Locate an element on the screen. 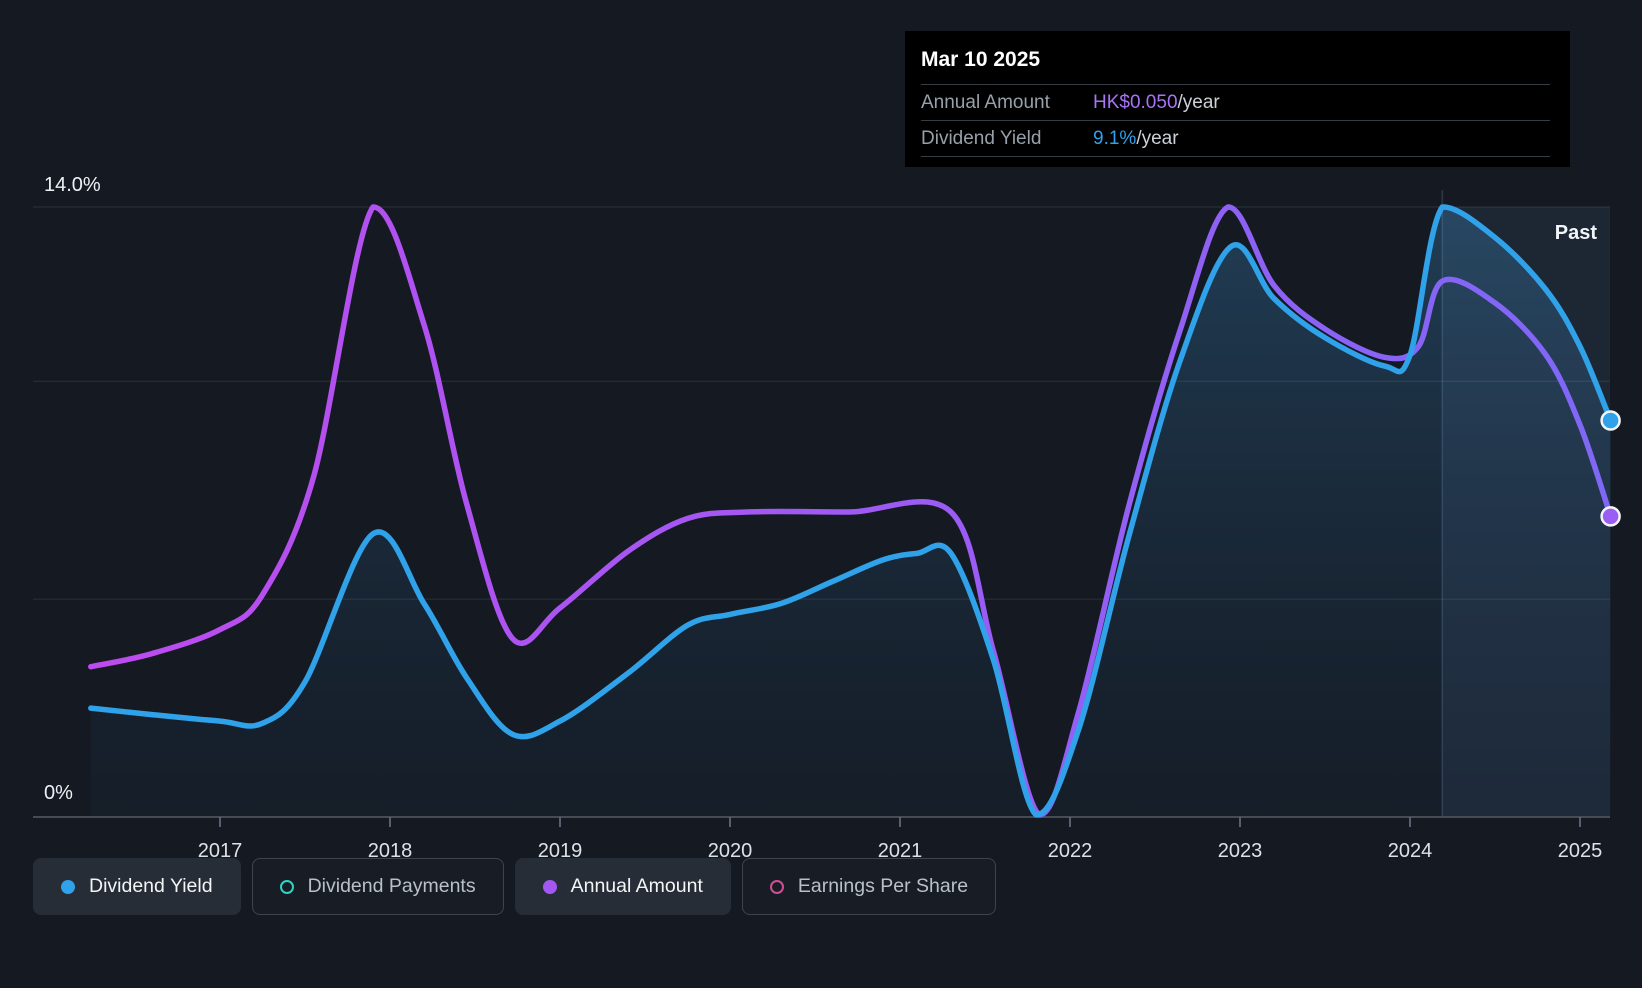 The image size is (1642, 988). legend-item-annual-amount: Annual Amount is located at coordinates (622, 886).